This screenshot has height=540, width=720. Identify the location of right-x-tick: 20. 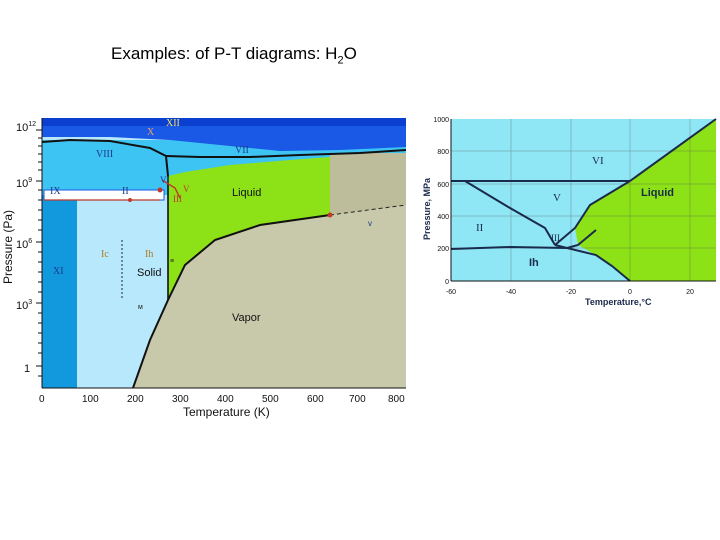
(690, 292).